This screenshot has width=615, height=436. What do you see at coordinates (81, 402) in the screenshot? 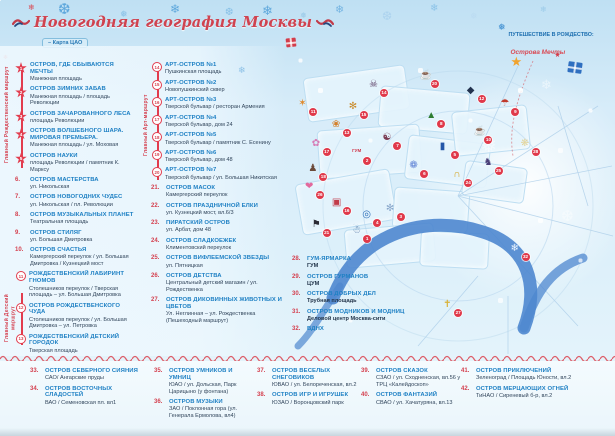
I see `poi-address: ВАО / Семеновская пл. вл1` at bounding box center [81, 402].